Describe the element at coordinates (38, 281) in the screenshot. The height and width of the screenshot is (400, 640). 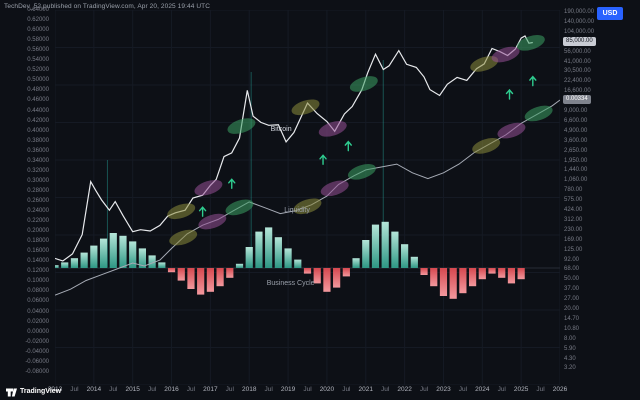
I see `price-axis-label: 0.10000` at that location.